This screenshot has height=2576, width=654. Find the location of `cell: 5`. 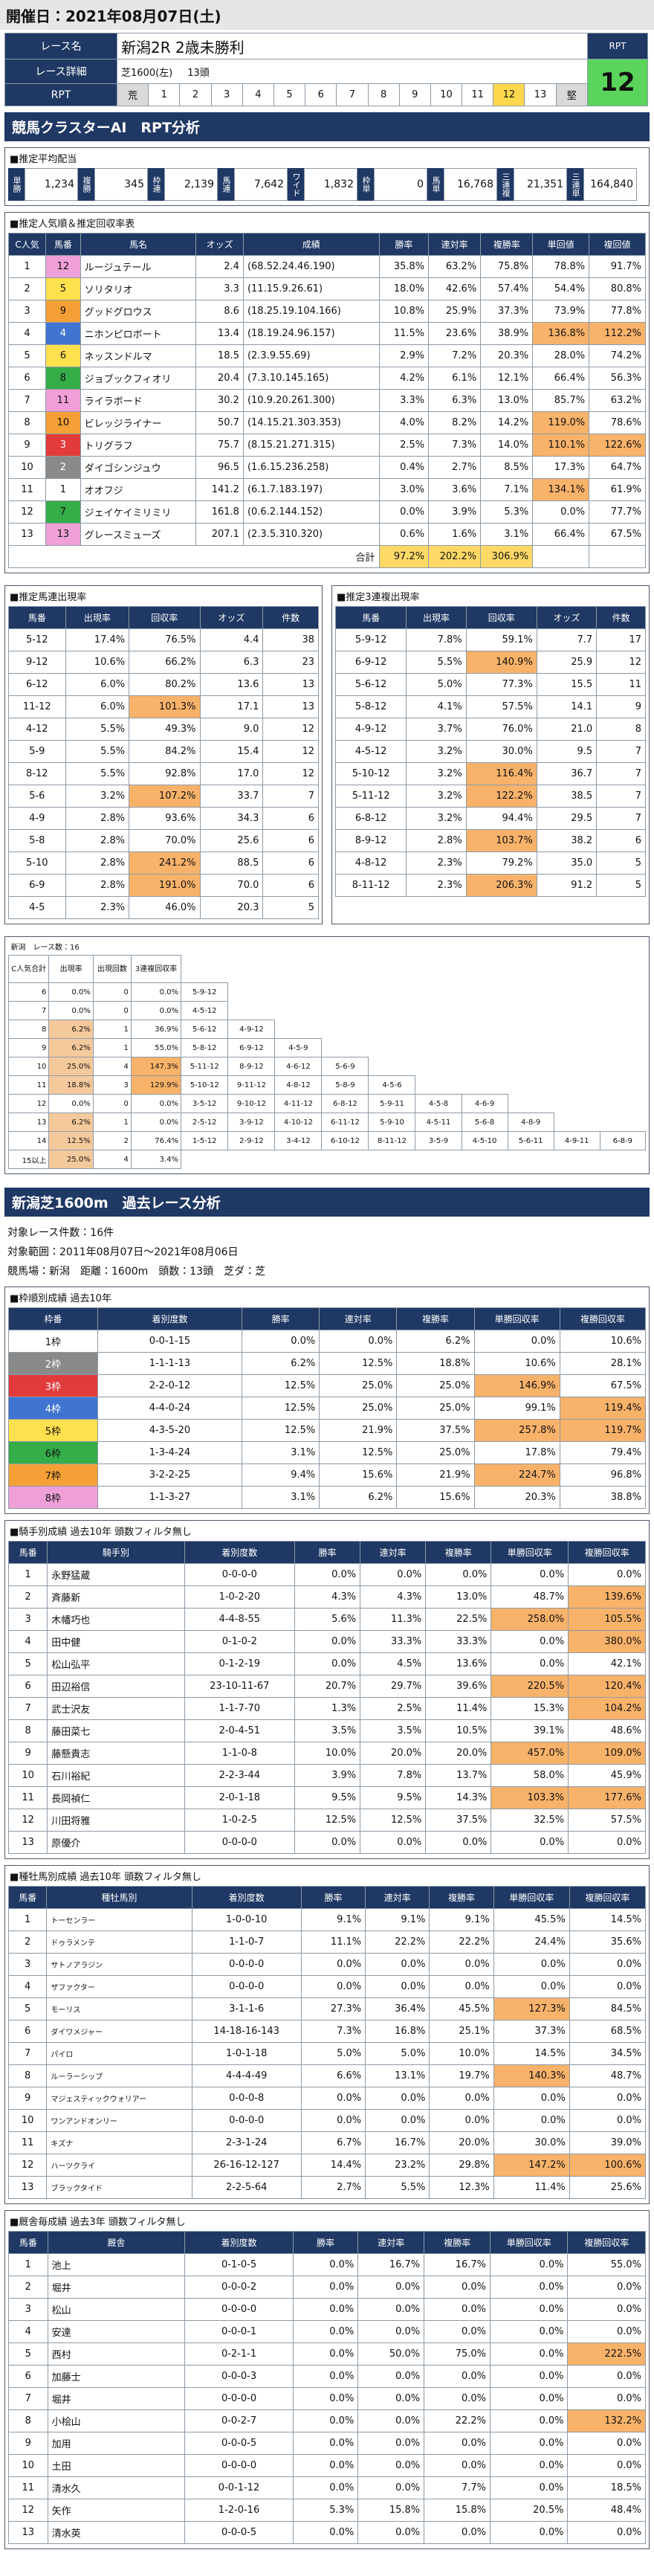

cell: 5 is located at coordinates (621, 863).